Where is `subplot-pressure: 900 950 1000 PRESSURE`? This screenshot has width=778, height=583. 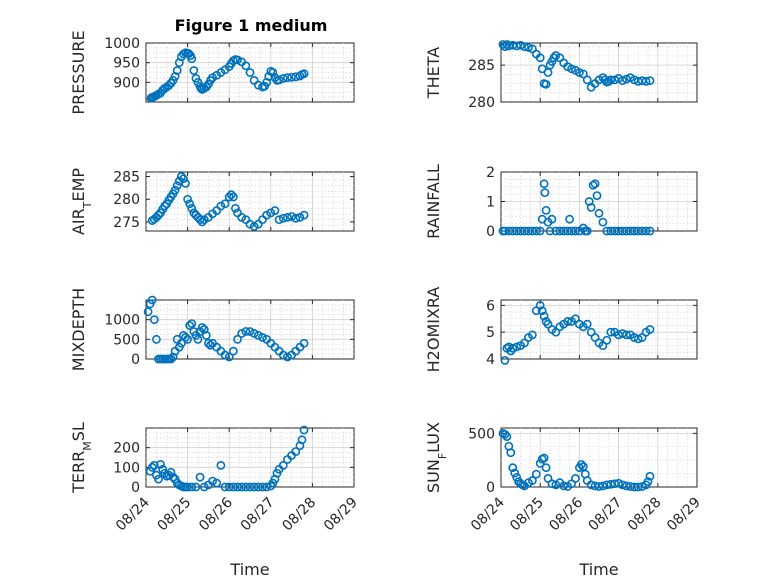
subplot-pressure: 900 950 1000 PRESSURE is located at coordinates (212, 72).